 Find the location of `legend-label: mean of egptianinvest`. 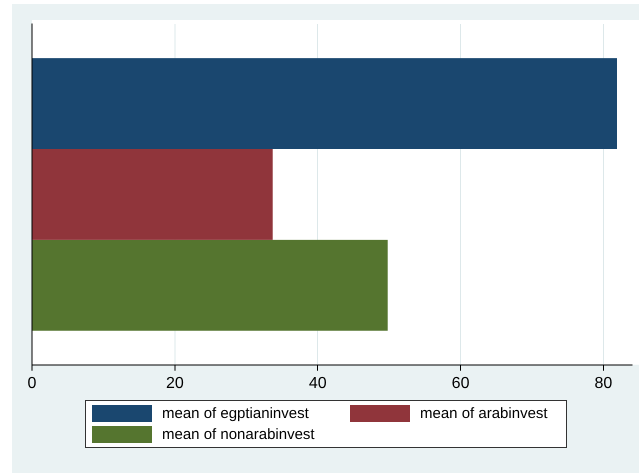

legend-label: mean of egptianinvest is located at coordinates (235, 413).